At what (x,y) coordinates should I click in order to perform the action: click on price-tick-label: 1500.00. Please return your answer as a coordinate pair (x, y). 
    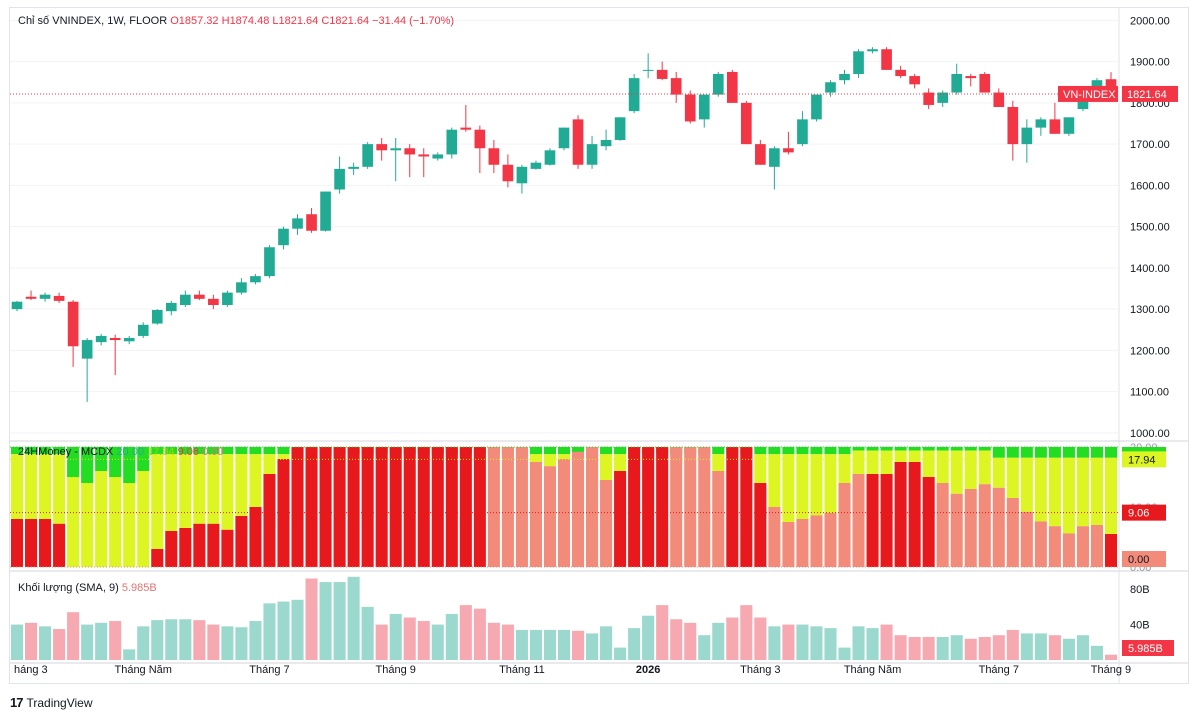
    Looking at the image, I should click on (1150, 228).